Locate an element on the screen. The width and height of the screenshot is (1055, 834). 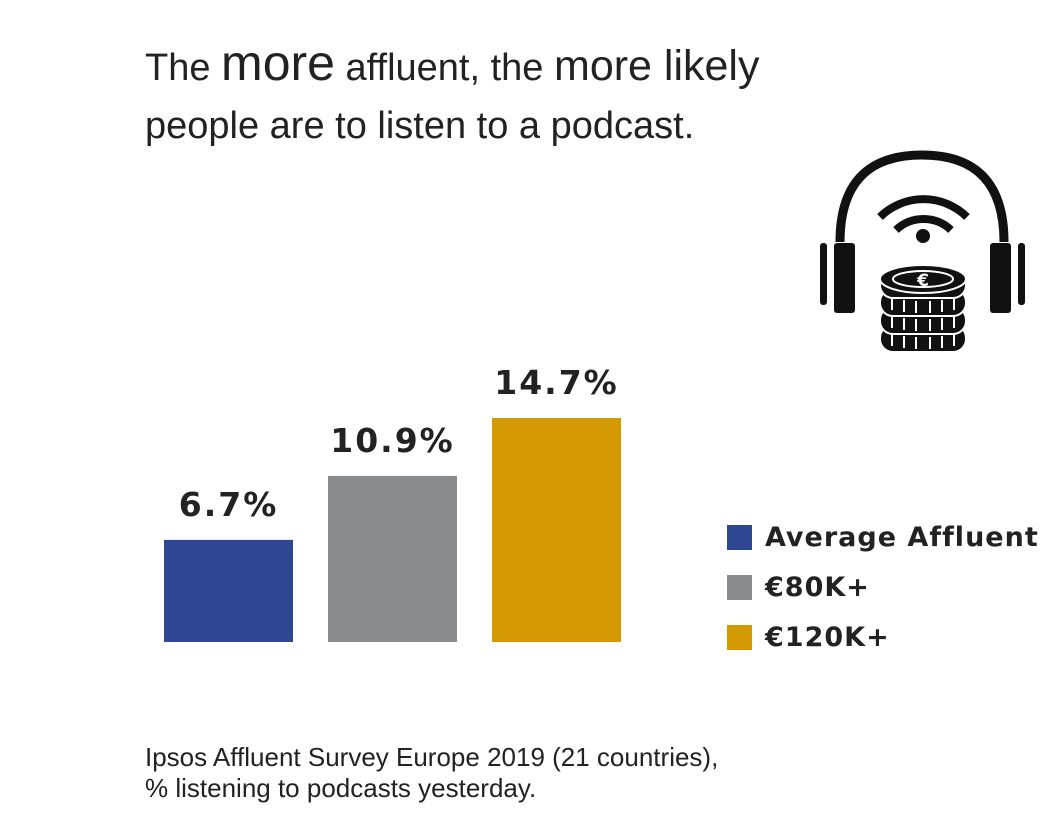
bar-average-affluent is located at coordinates (228, 590).